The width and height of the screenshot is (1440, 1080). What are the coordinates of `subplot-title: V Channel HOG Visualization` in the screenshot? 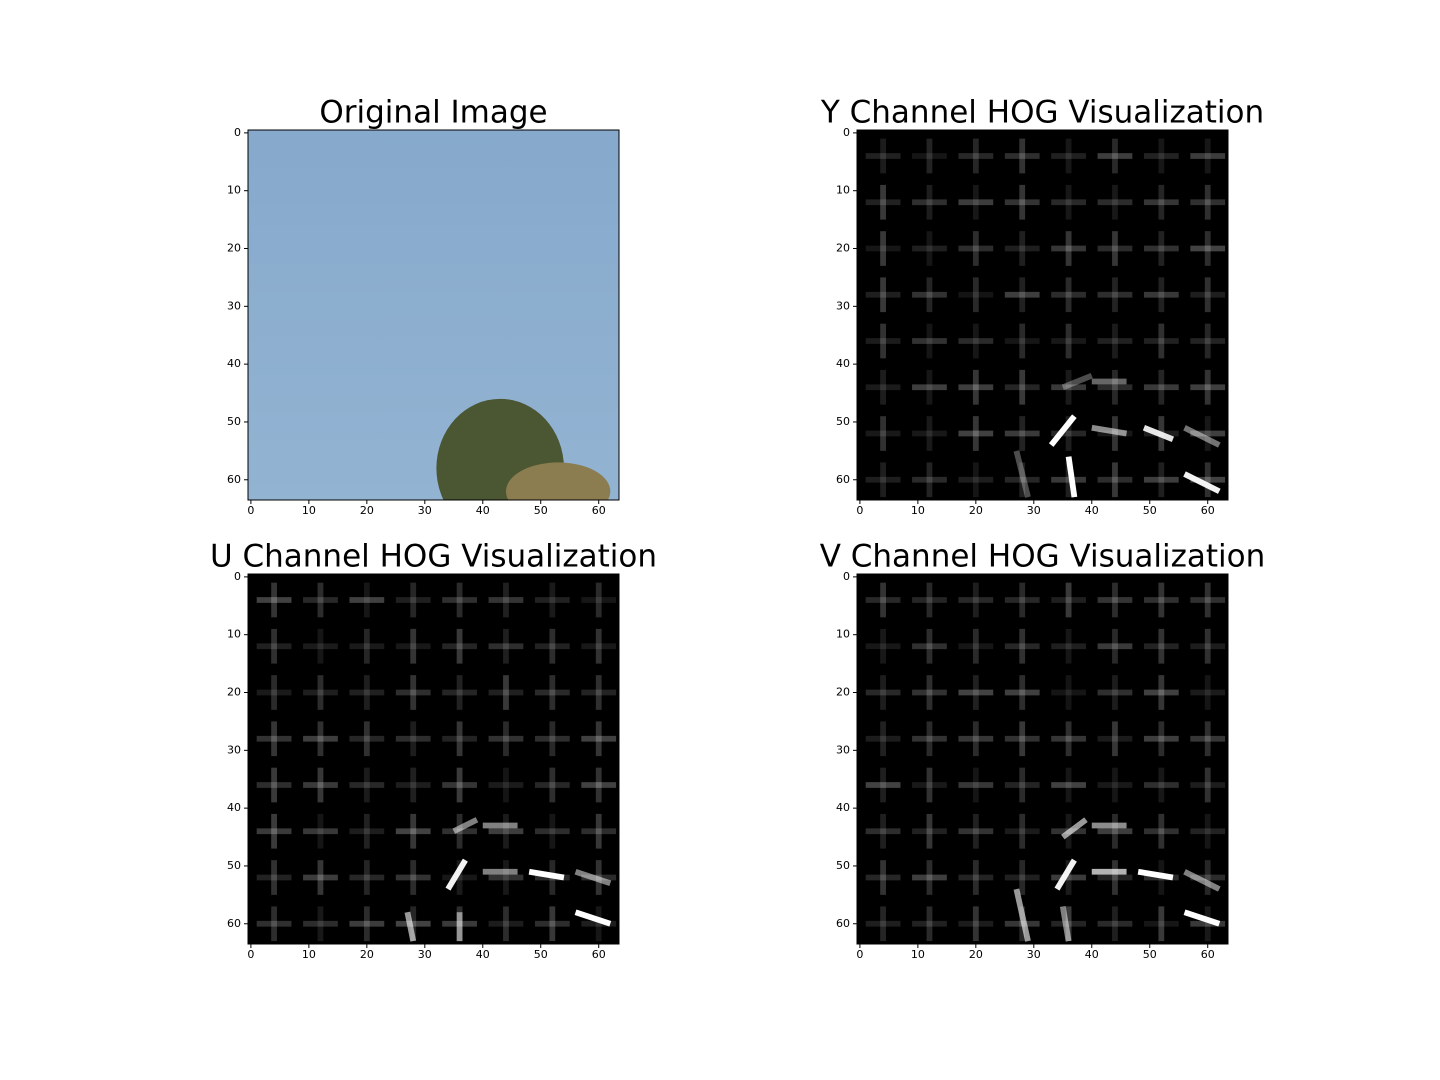 It's located at (1043, 557).